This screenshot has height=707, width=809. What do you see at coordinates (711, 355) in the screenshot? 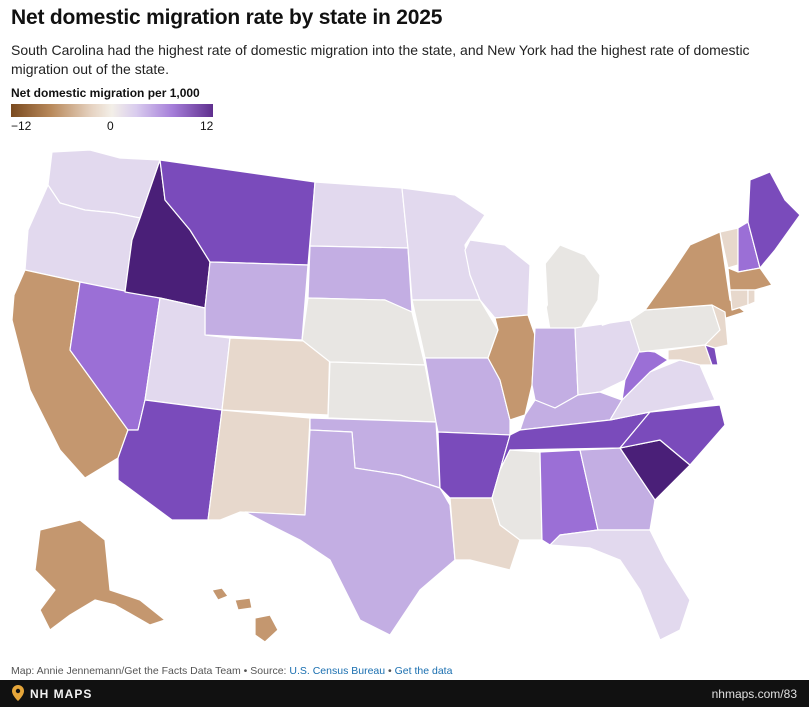
I see `state-delaware` at bounding box center [711, 355].